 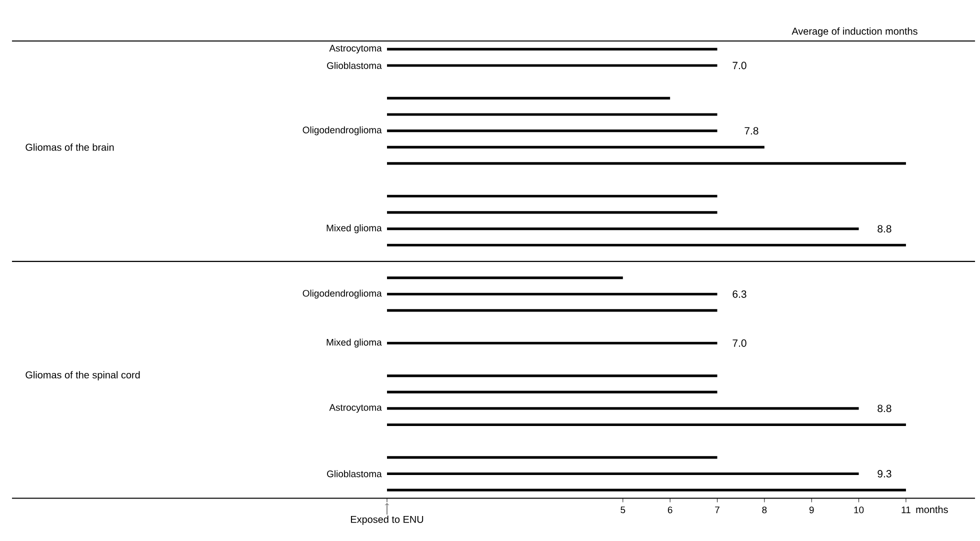 I want to click on x-tick-label: 7, so click(x=717, y=510).